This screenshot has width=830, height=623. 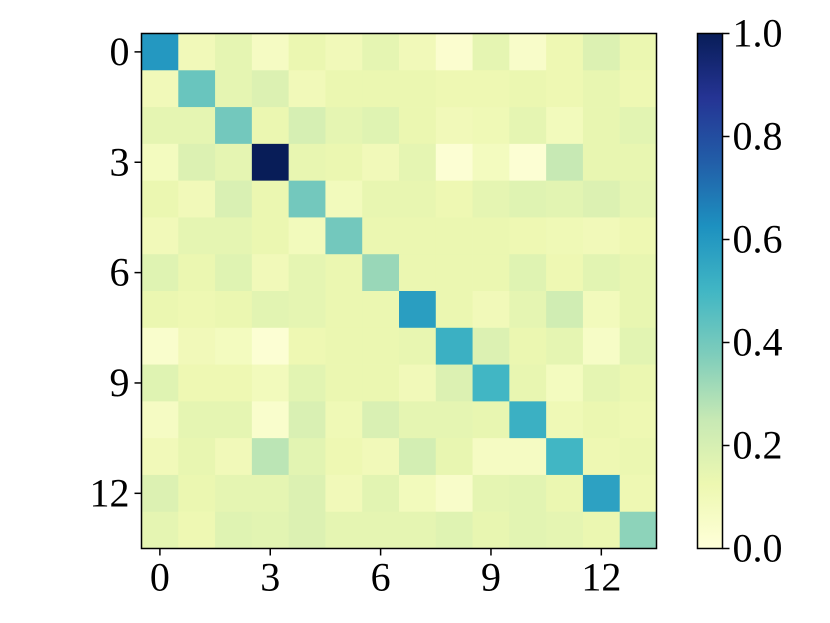 What do you see at coordinates (758, 136) in the screenshot?
I see `colorbar-tick-label: 0.8` at bounding box center [758, 136].